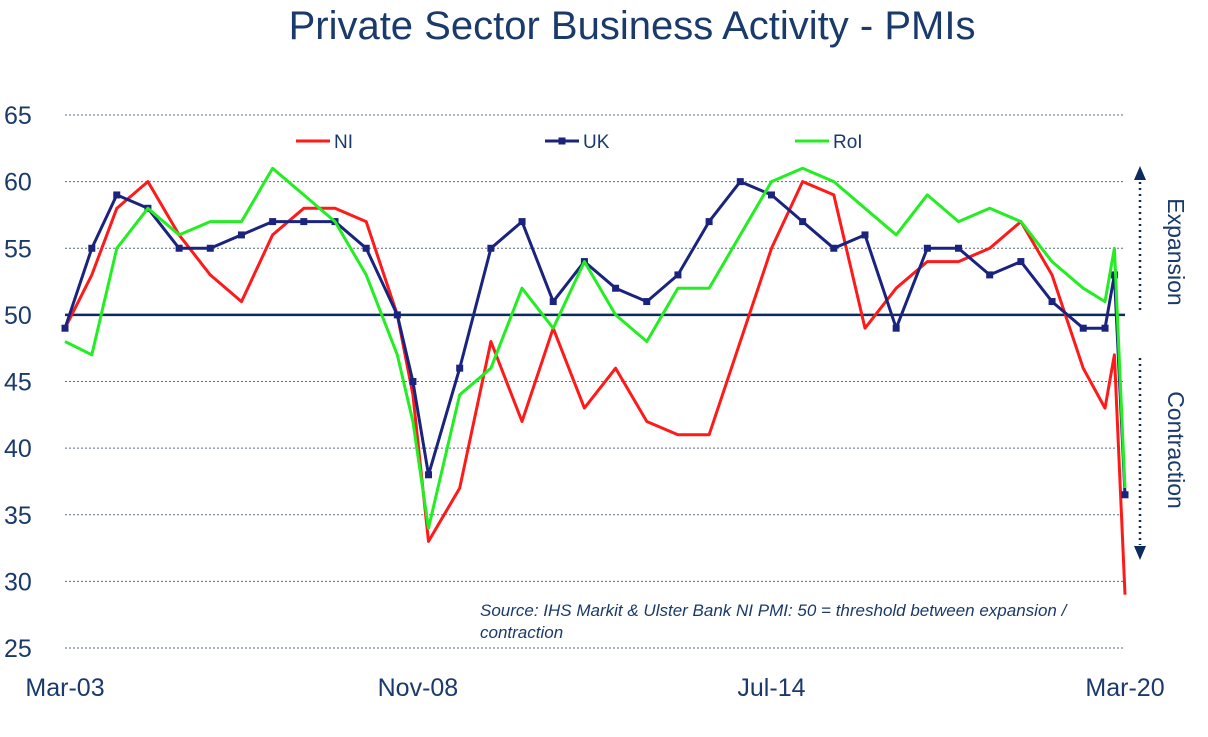 This screenshot has height=737, width=1208. What do you see at coordinates (1161, 363) in the screenshot?
I see `expansion-contraction-annotation: Expansion Contraction` at bounding box center [1161, 363].